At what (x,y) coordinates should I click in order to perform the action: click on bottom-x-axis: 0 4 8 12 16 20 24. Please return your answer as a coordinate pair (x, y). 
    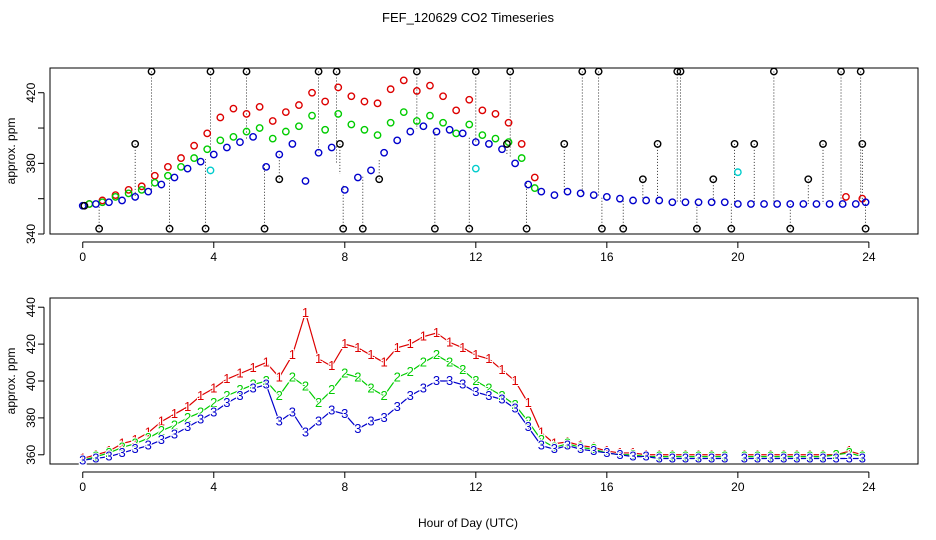
    Looking at the image, I should click on (477, 482).